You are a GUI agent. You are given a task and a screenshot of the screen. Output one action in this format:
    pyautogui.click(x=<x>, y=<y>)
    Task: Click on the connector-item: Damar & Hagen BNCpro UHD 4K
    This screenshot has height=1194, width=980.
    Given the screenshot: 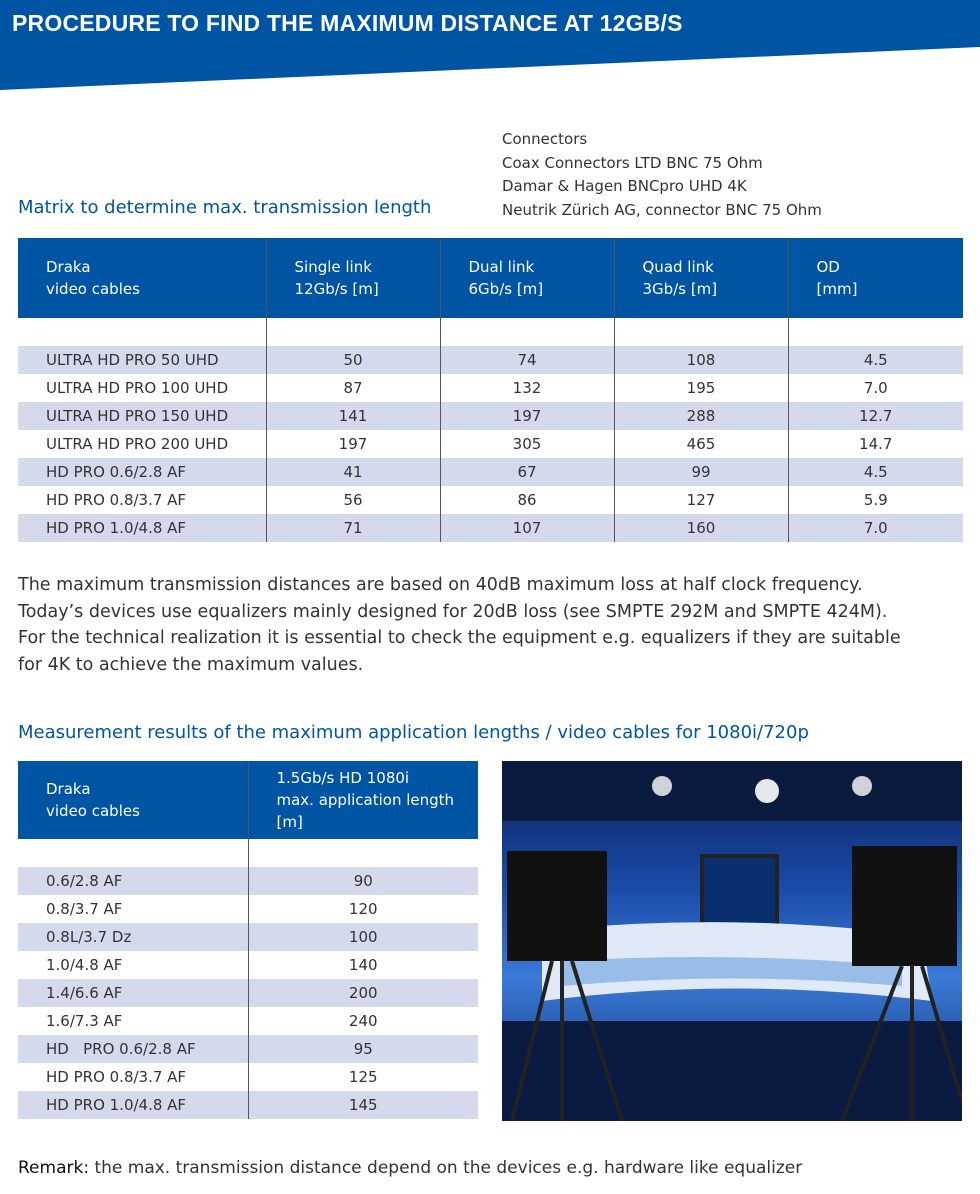 What is the action you would take?
    pyautogui.click(x=624, y=186)
    